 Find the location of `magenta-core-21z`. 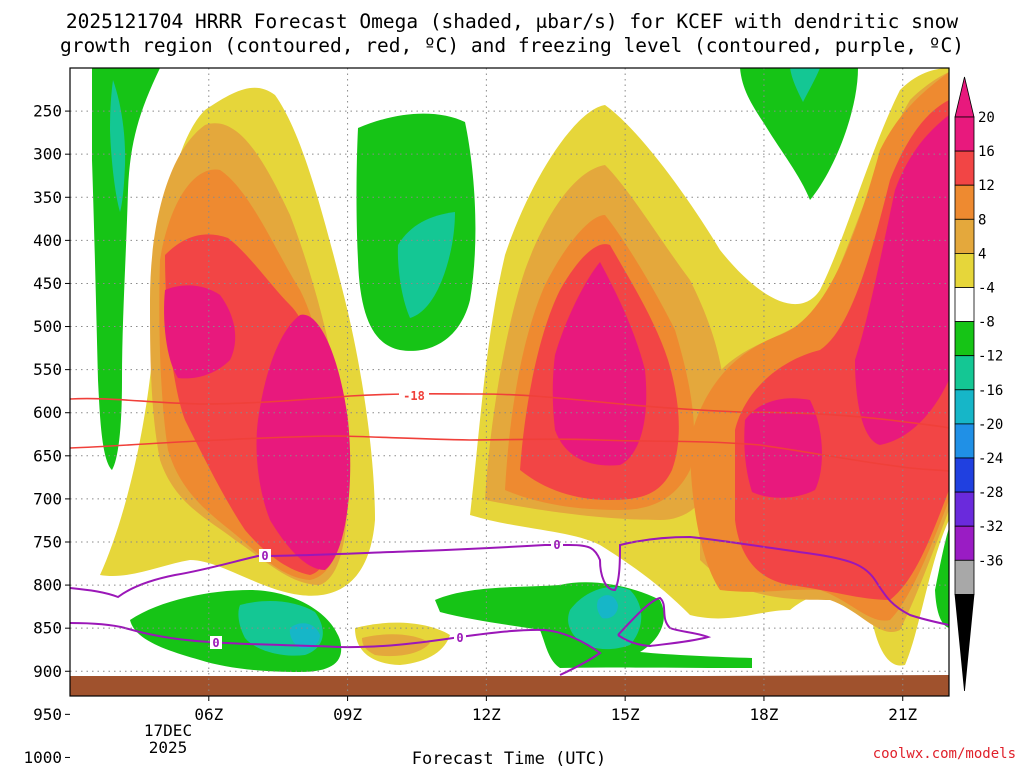

magenta-core-21z is located at coordinates (902, 280).